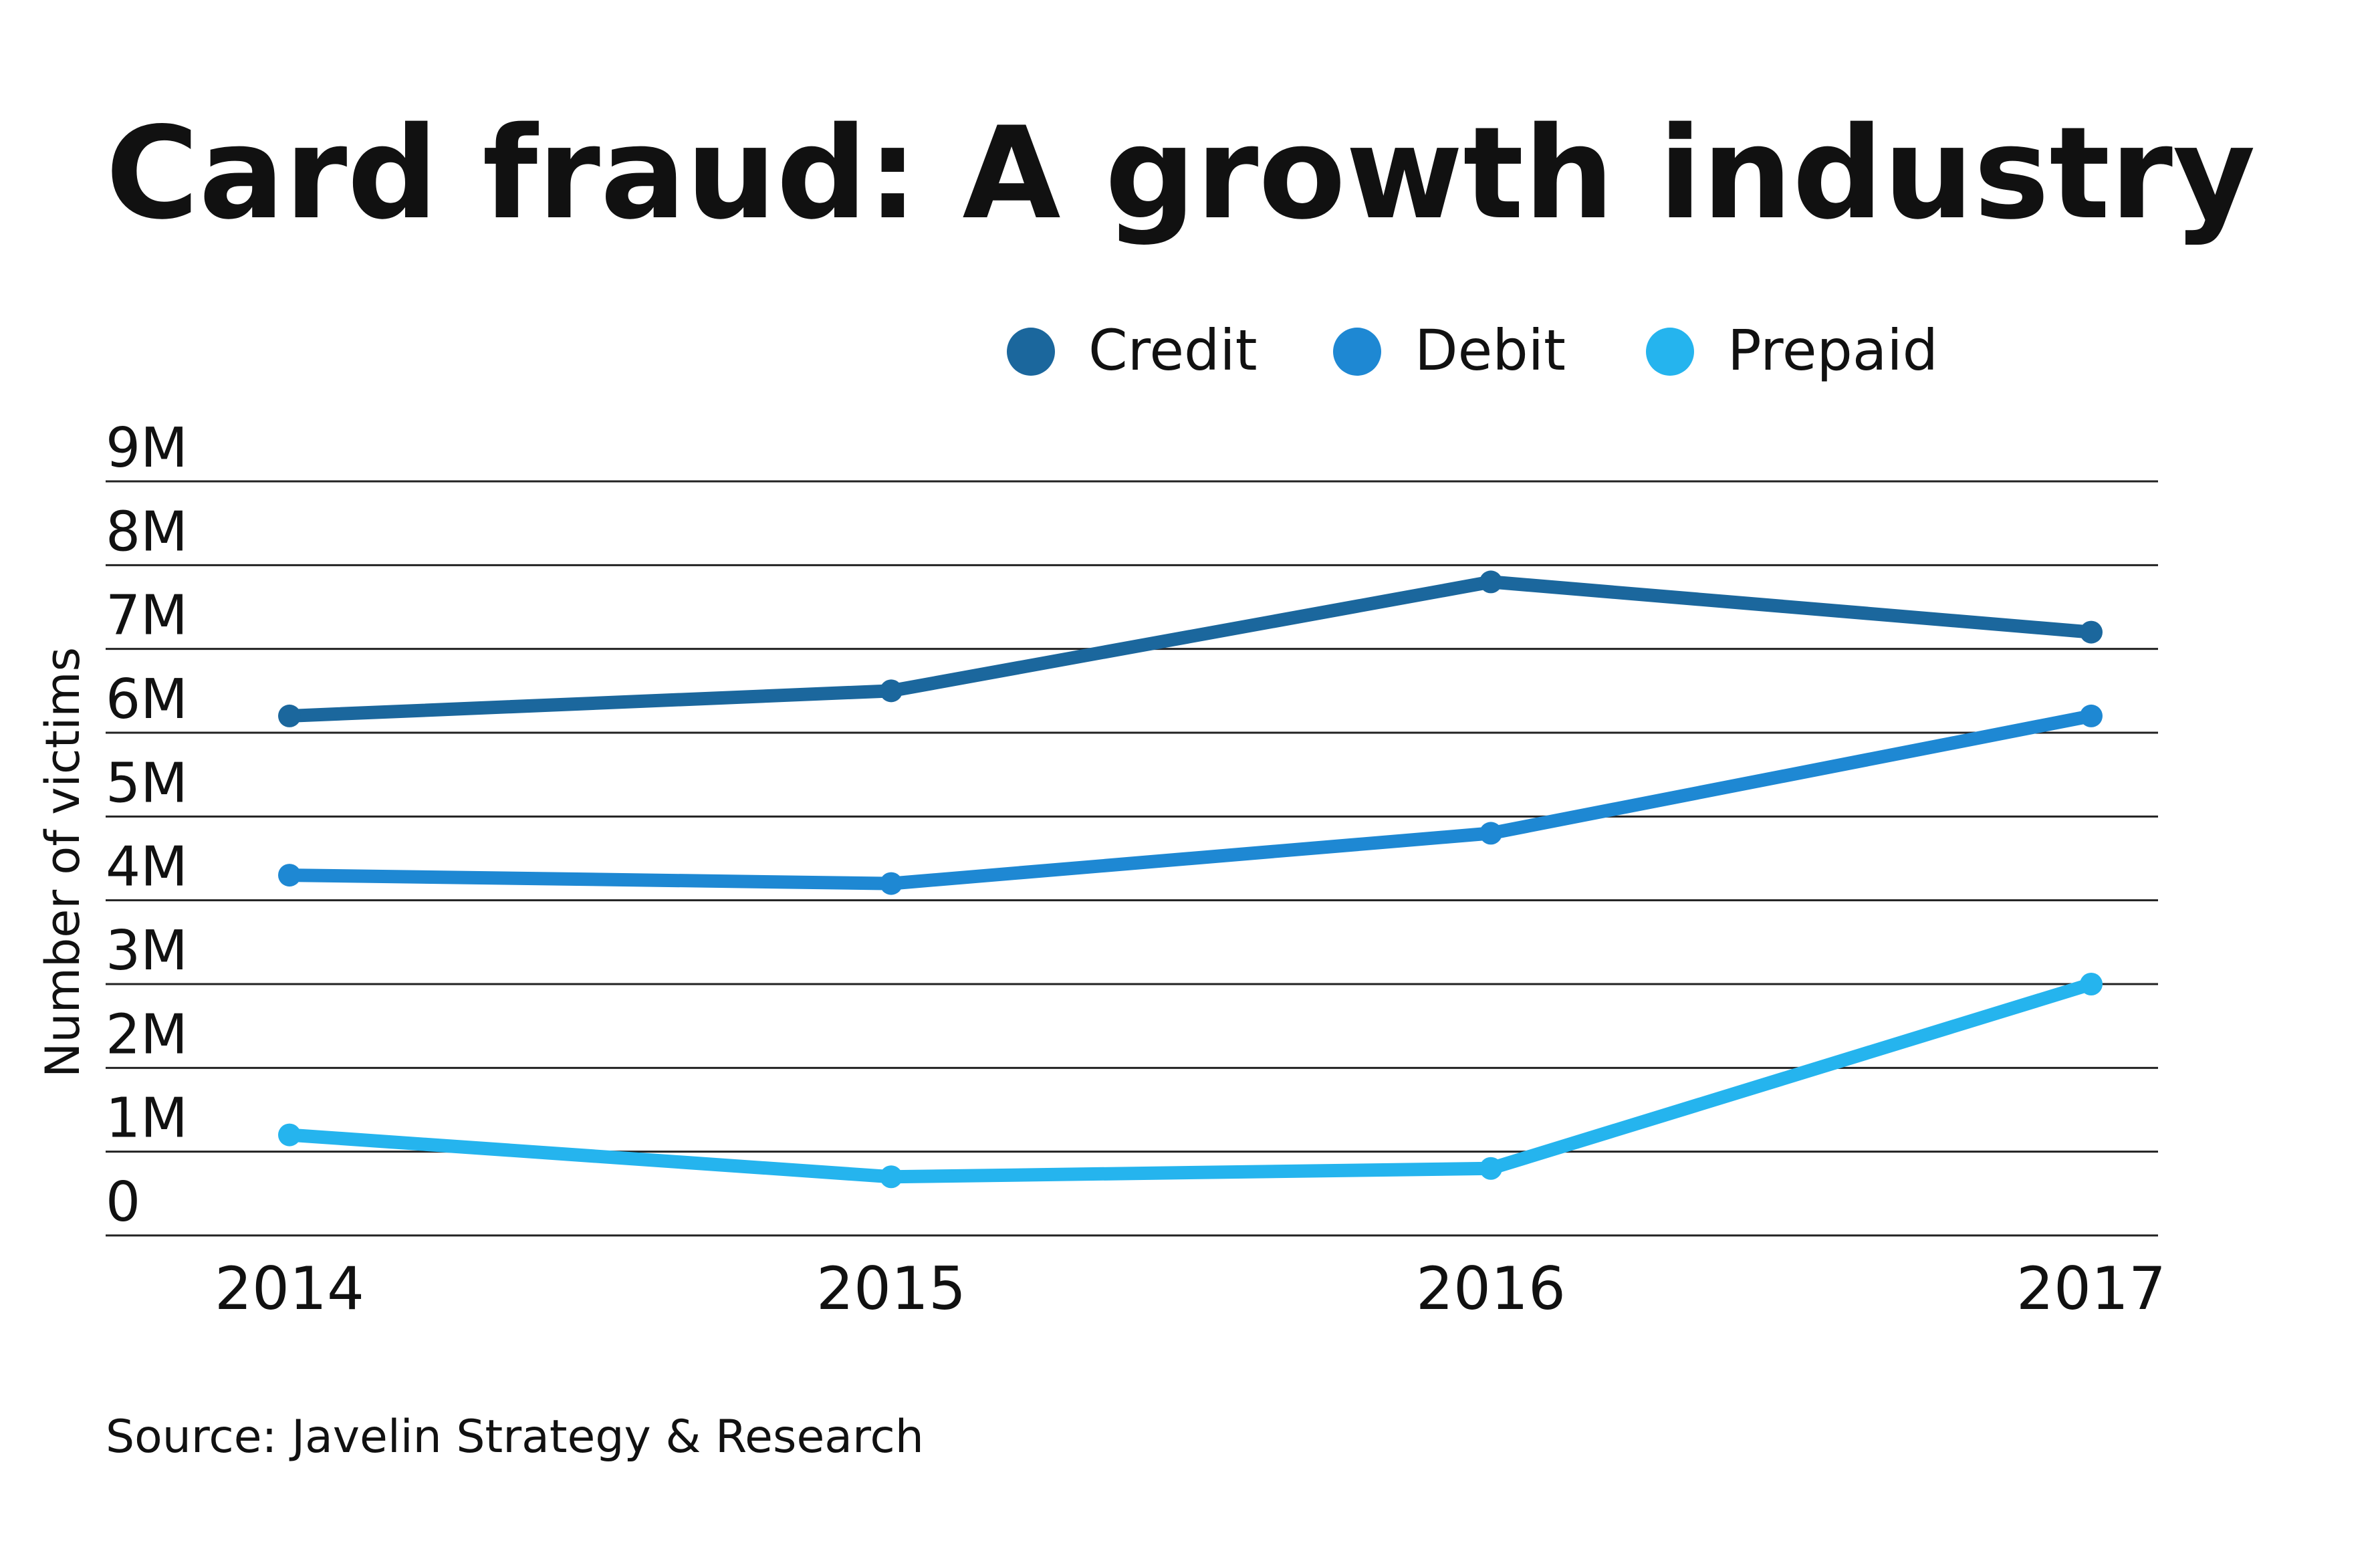 Image resolution: width=2380 pixels, height=1551 pixels. Describe the element at coordinates (2091, 1288) in the screenshot. I see `x-tick-label: 2017` at that location.